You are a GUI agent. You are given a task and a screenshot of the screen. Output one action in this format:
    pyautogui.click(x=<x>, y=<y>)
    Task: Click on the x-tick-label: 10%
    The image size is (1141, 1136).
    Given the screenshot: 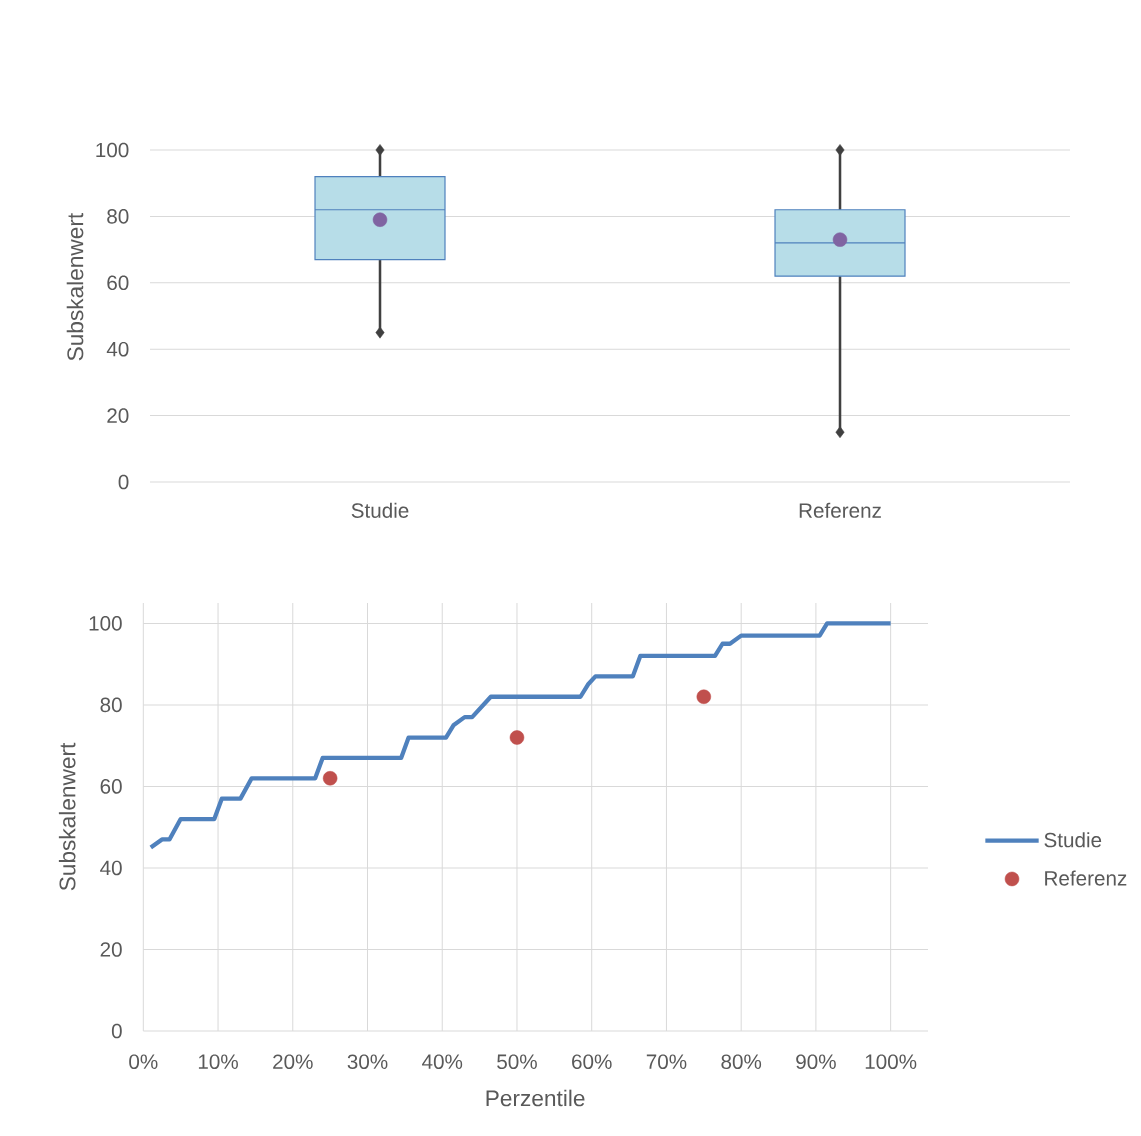 What is the action you would take?
    pyautogui.click(x=218, y=1062)
    